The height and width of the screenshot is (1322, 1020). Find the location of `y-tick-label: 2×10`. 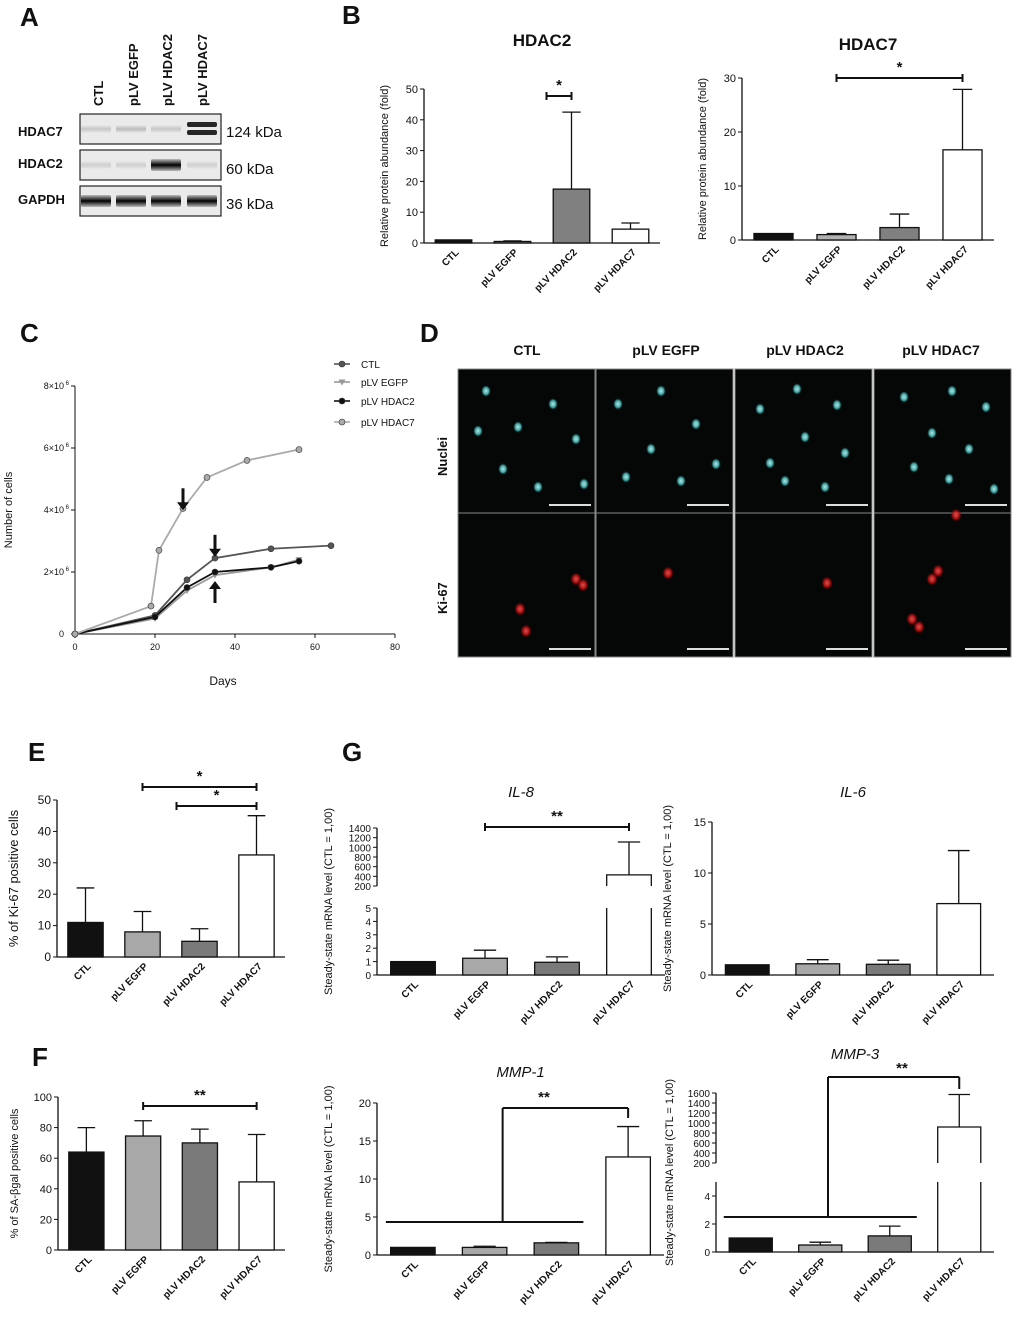

y-tick-label: 2×10 is located at coordinates (54, 572).